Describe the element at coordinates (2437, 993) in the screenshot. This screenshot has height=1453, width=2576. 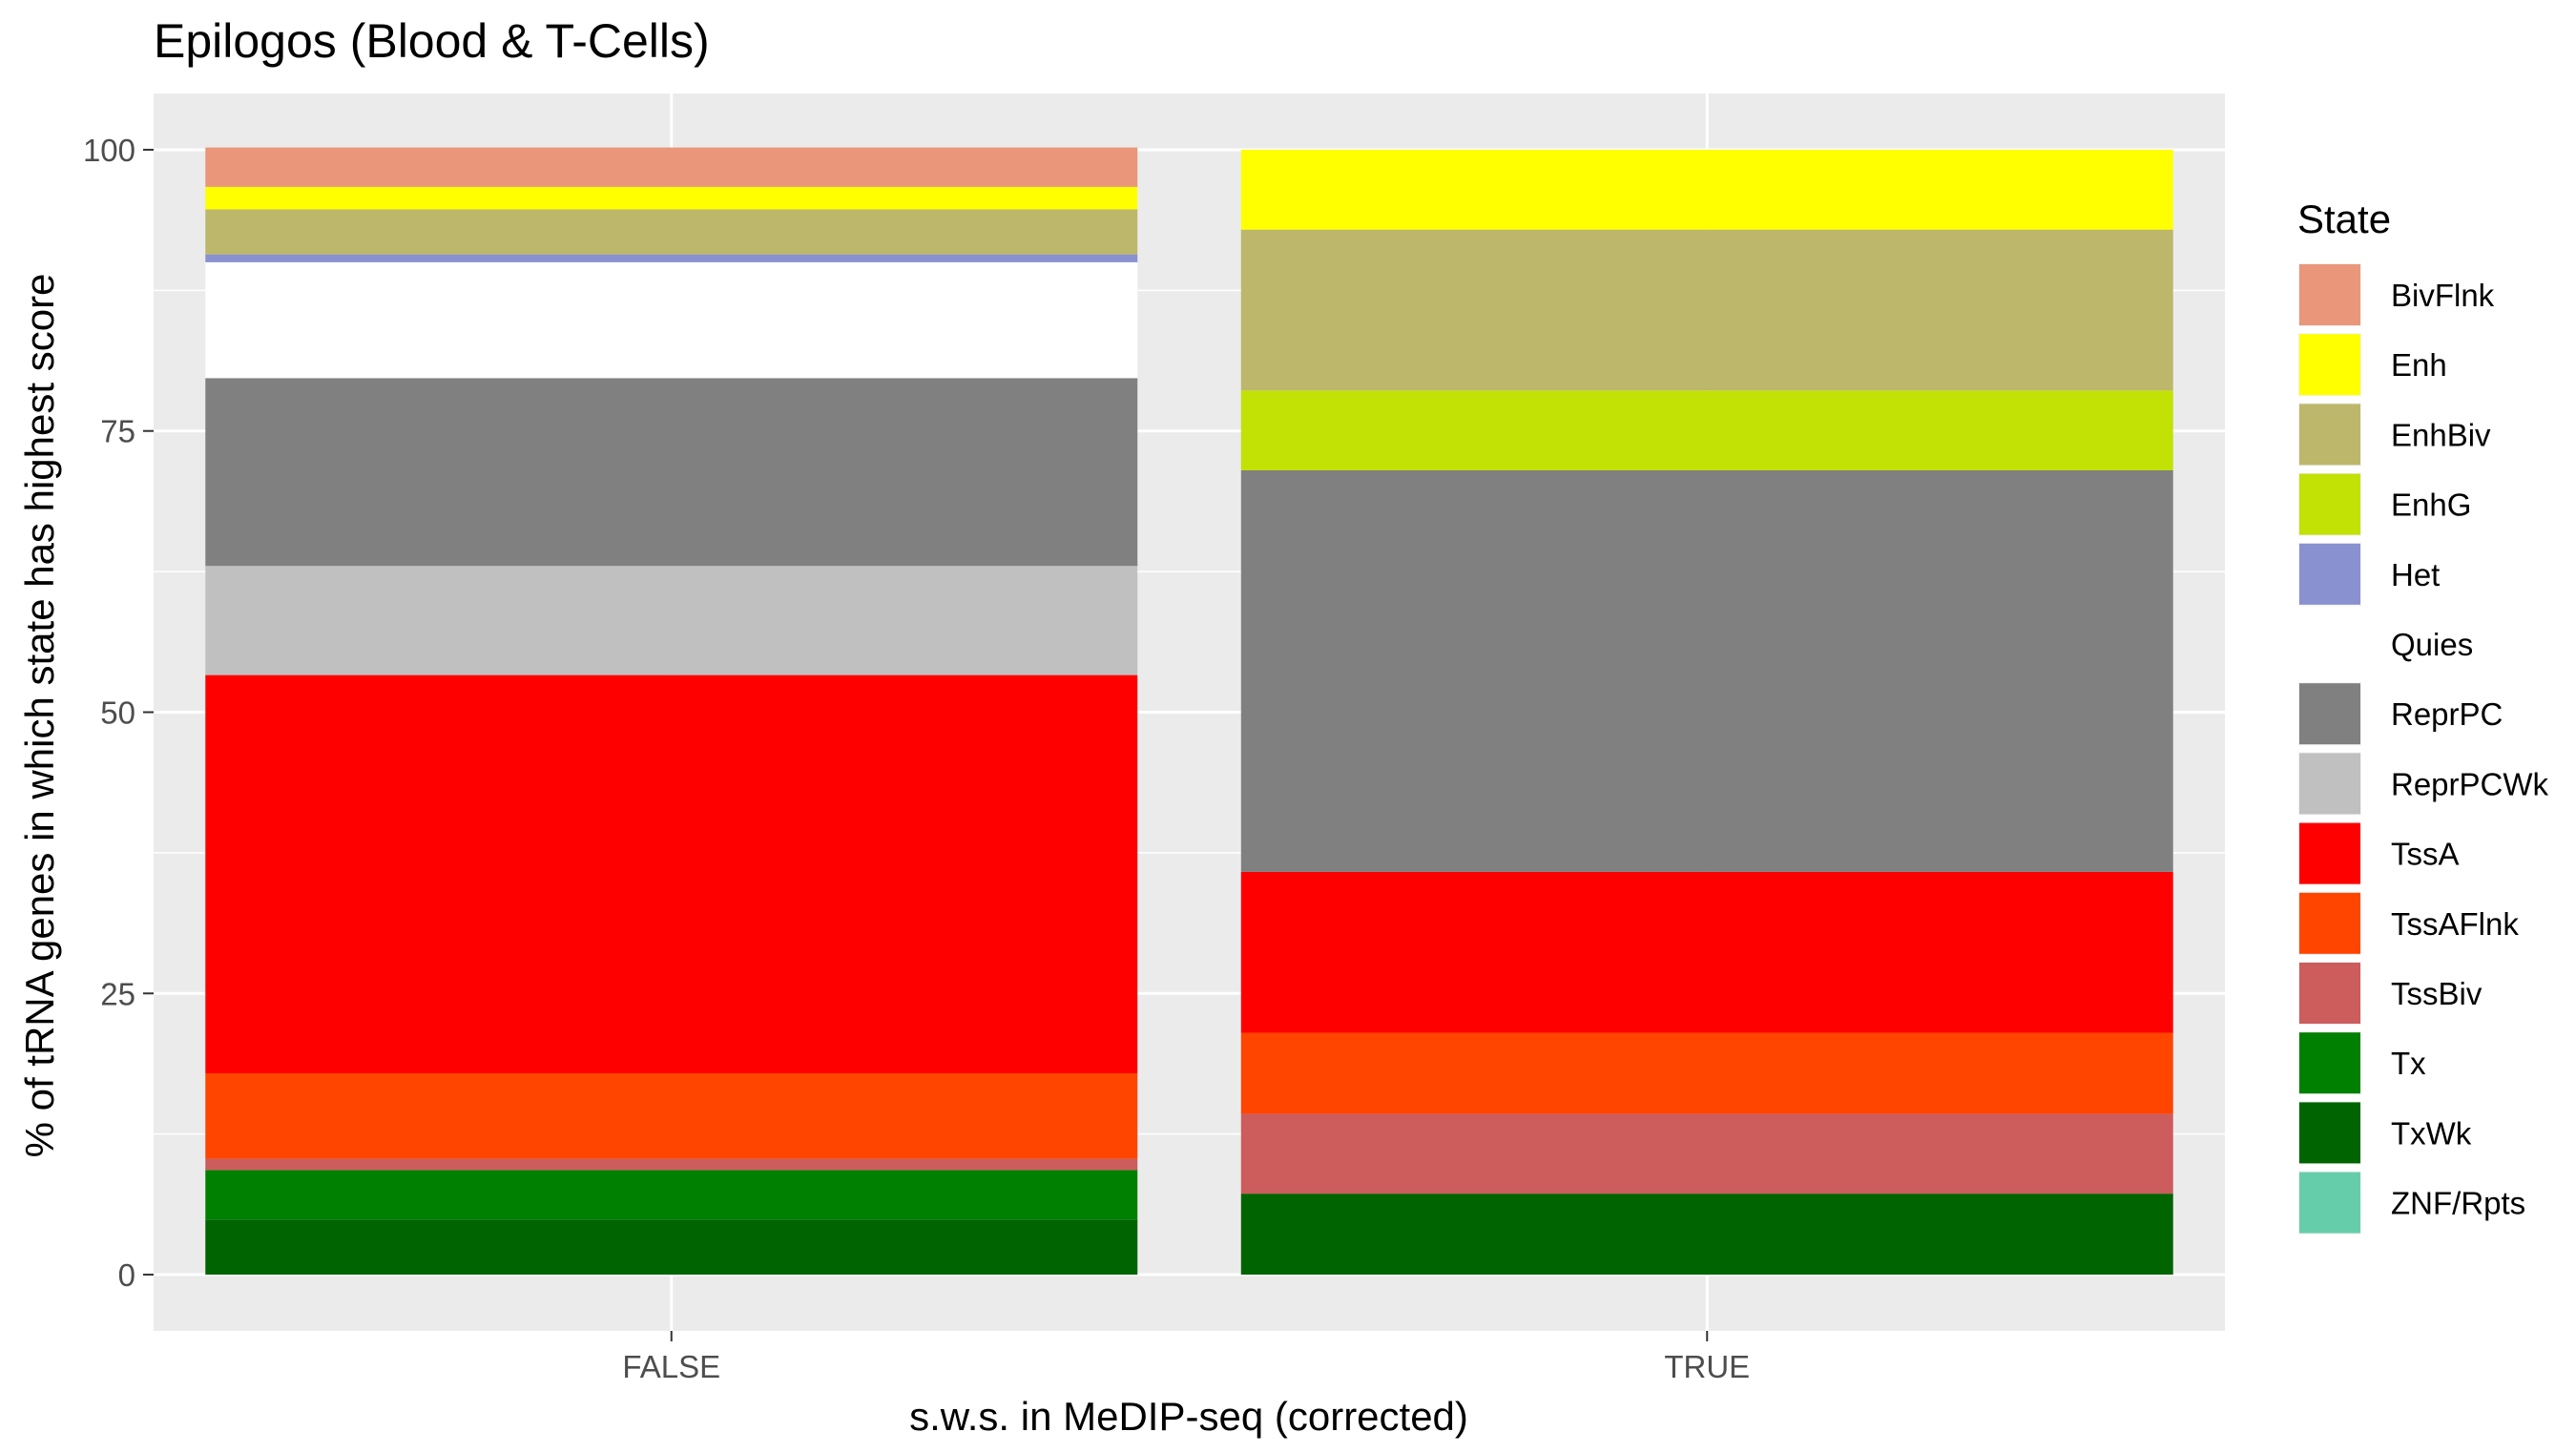
I see `legend-label: TssBiv` at that location.